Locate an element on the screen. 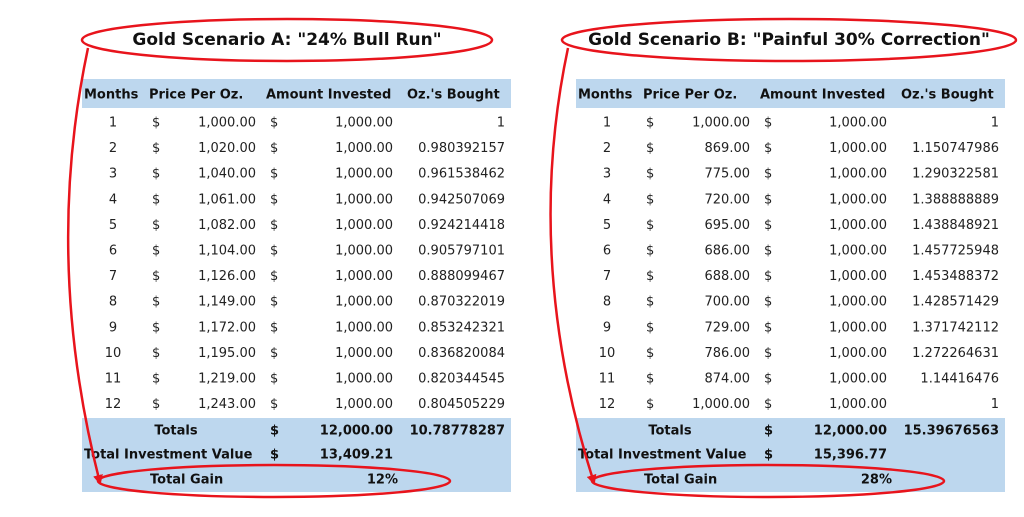  table-cell: 1,219.00 is located at coordinates (227, 379).